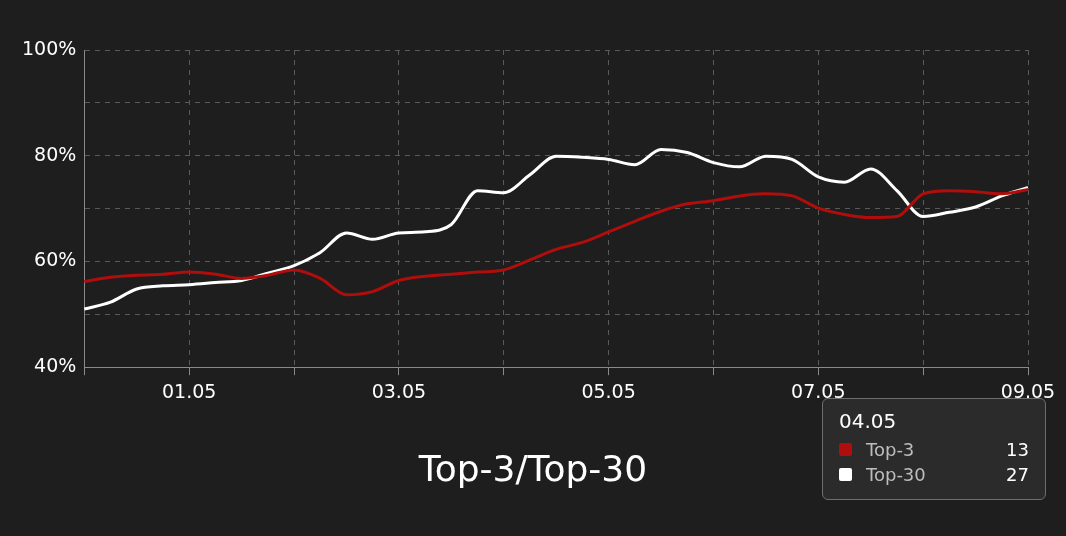 The width and height of the screenshot is (1066, 536). I want to click on y-tick-label: 100%, so click(49, 47).